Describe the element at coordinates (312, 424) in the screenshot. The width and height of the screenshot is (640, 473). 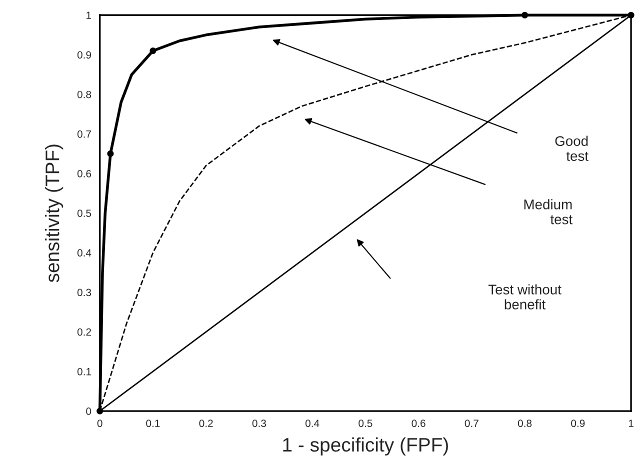
I see `x-tick-label: 0.4` at that location.